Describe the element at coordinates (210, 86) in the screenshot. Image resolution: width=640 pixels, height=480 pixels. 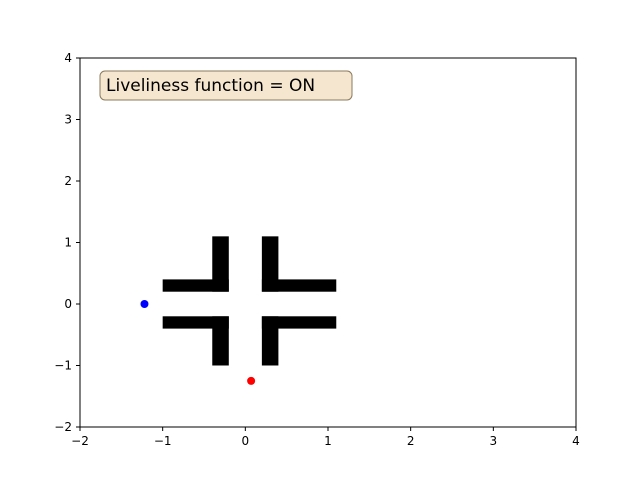
I see `liveliness-status-text: Liveliness function = ON` at that location.